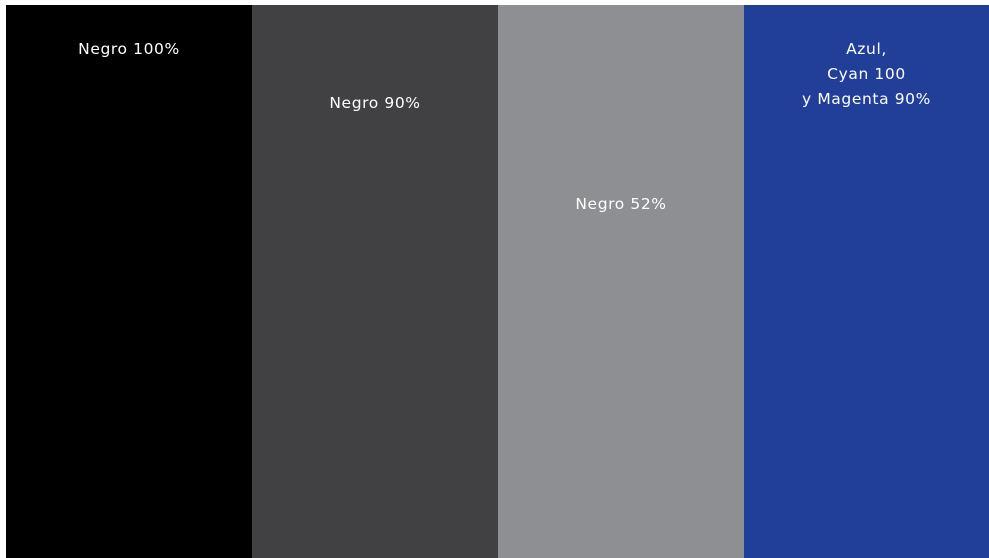  I want to click on swatch-label: Negro 100%, so click(129, 49).